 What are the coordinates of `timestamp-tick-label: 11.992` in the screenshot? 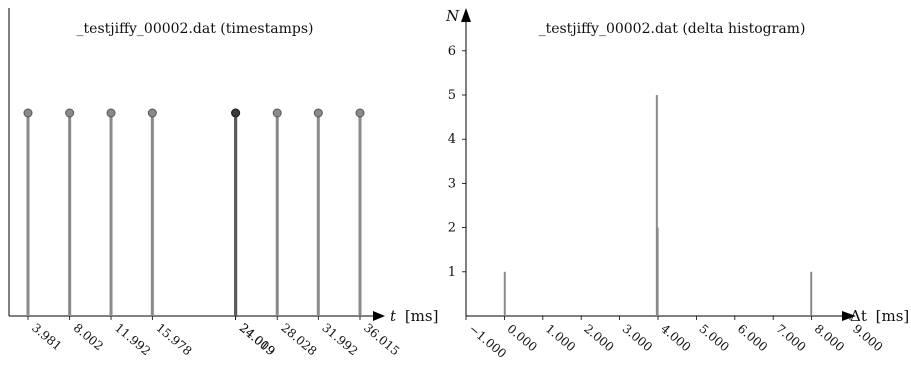 It's located at (132, 340).